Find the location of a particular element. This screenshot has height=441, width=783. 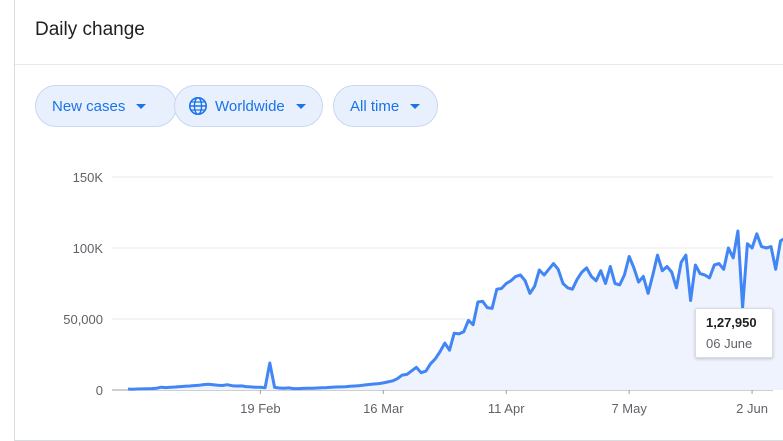

globe-icon is located at coordinates (198, 106).